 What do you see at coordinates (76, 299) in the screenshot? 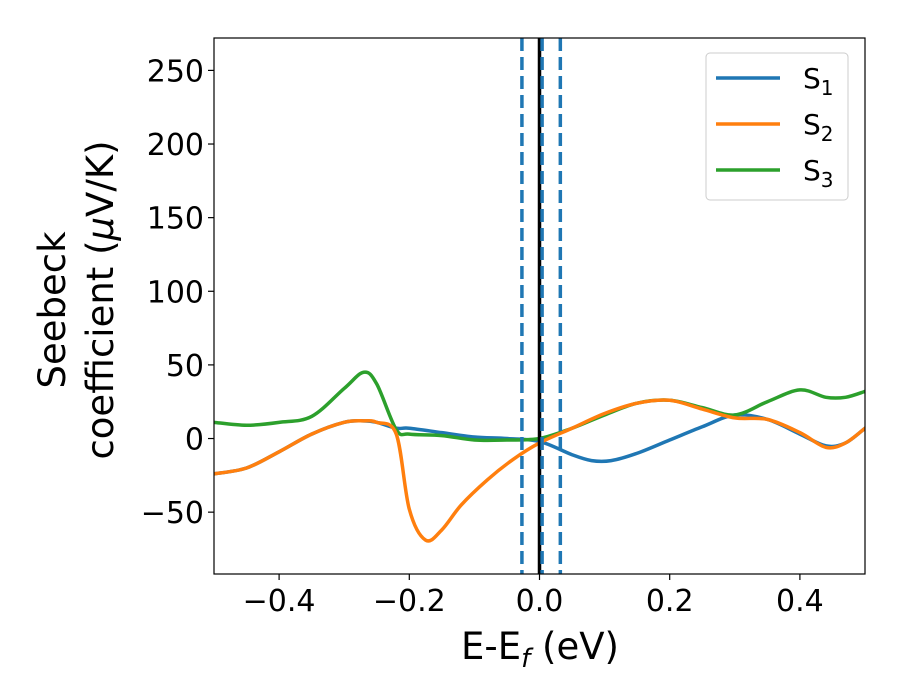
I see `y-axis-title: Seebeck coefficient (μV/K)` at bounding box center [76, 299].